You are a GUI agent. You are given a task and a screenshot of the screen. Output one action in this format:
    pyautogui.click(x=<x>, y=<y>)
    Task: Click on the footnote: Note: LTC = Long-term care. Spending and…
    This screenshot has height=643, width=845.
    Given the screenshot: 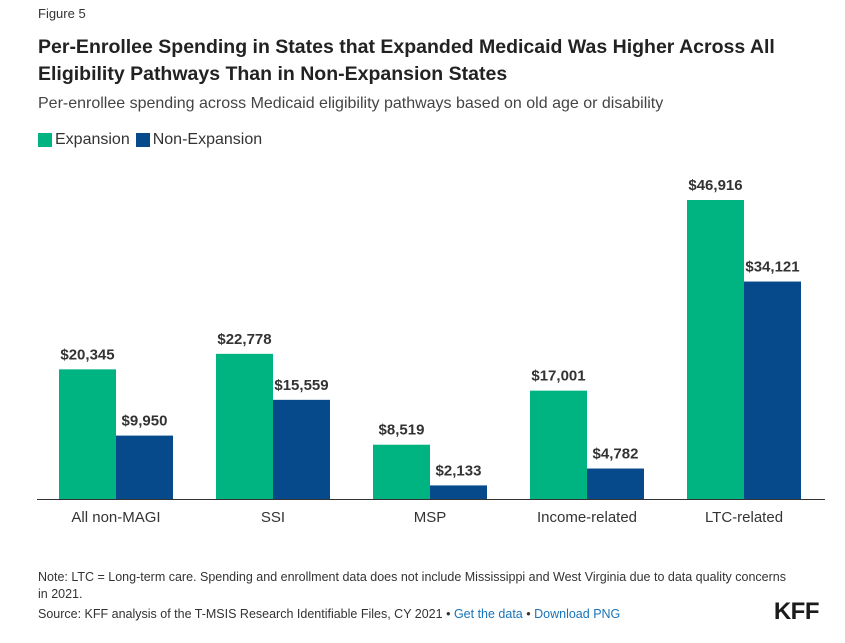 What is the action you would take?
    pyautogui.click(x=412, y=585)
    